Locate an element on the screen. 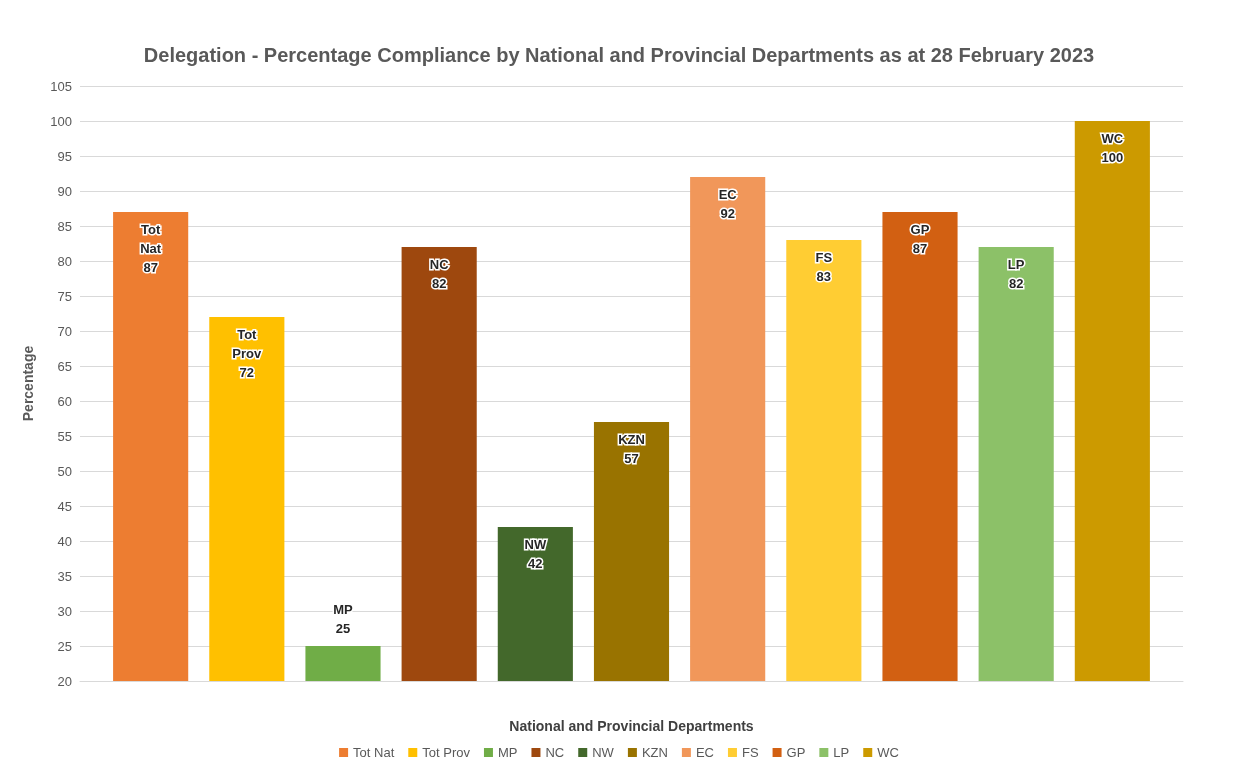 The width and height of the screenshot is (1238, 776). data-label: 92 is located at coordinates (727, 213).